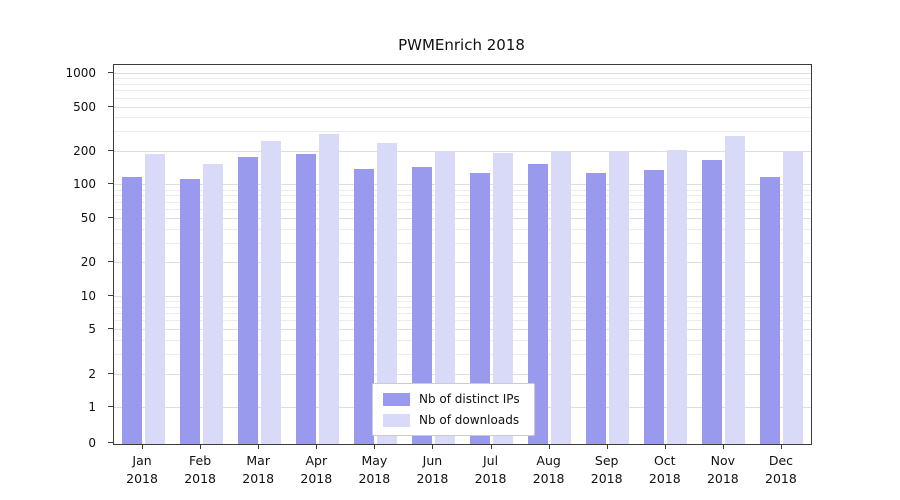  What do you see at coordinates (258, 470) in the screenshot?
I see `x-tick-label: Mar 2018` at bounding box center [258, 470].